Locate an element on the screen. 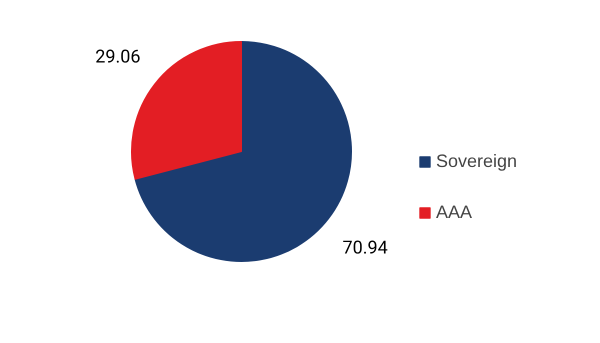 Image resolution: width=600 pixels, height=343 pixels. legend-label: AAA is located at coordinates (454, 212).